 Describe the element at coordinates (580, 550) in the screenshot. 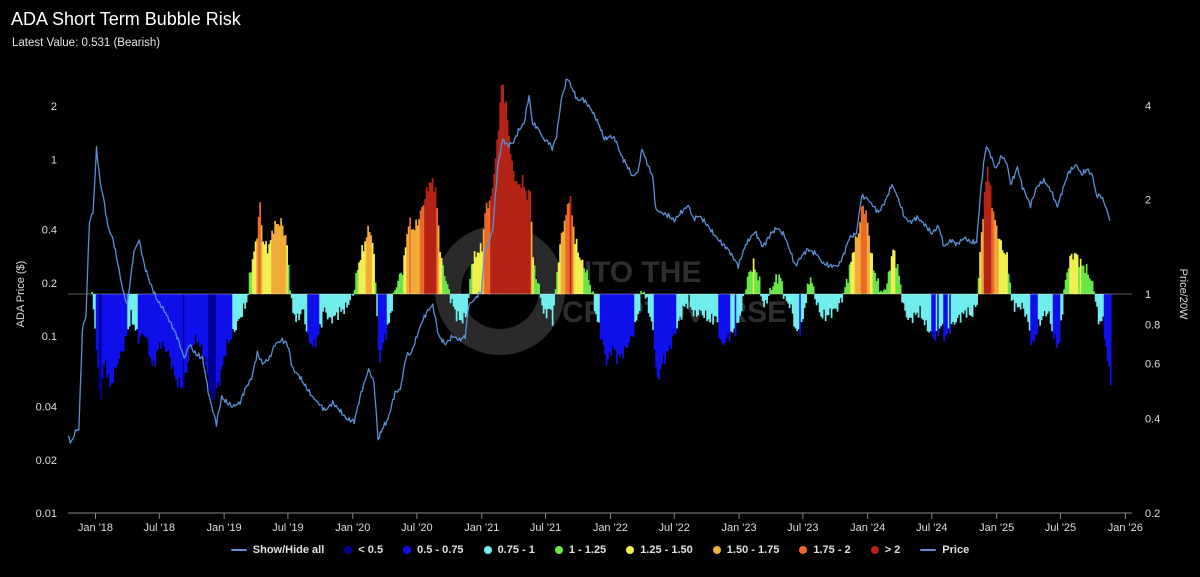

I see `legend-item: 1 - 1.25` at that location.